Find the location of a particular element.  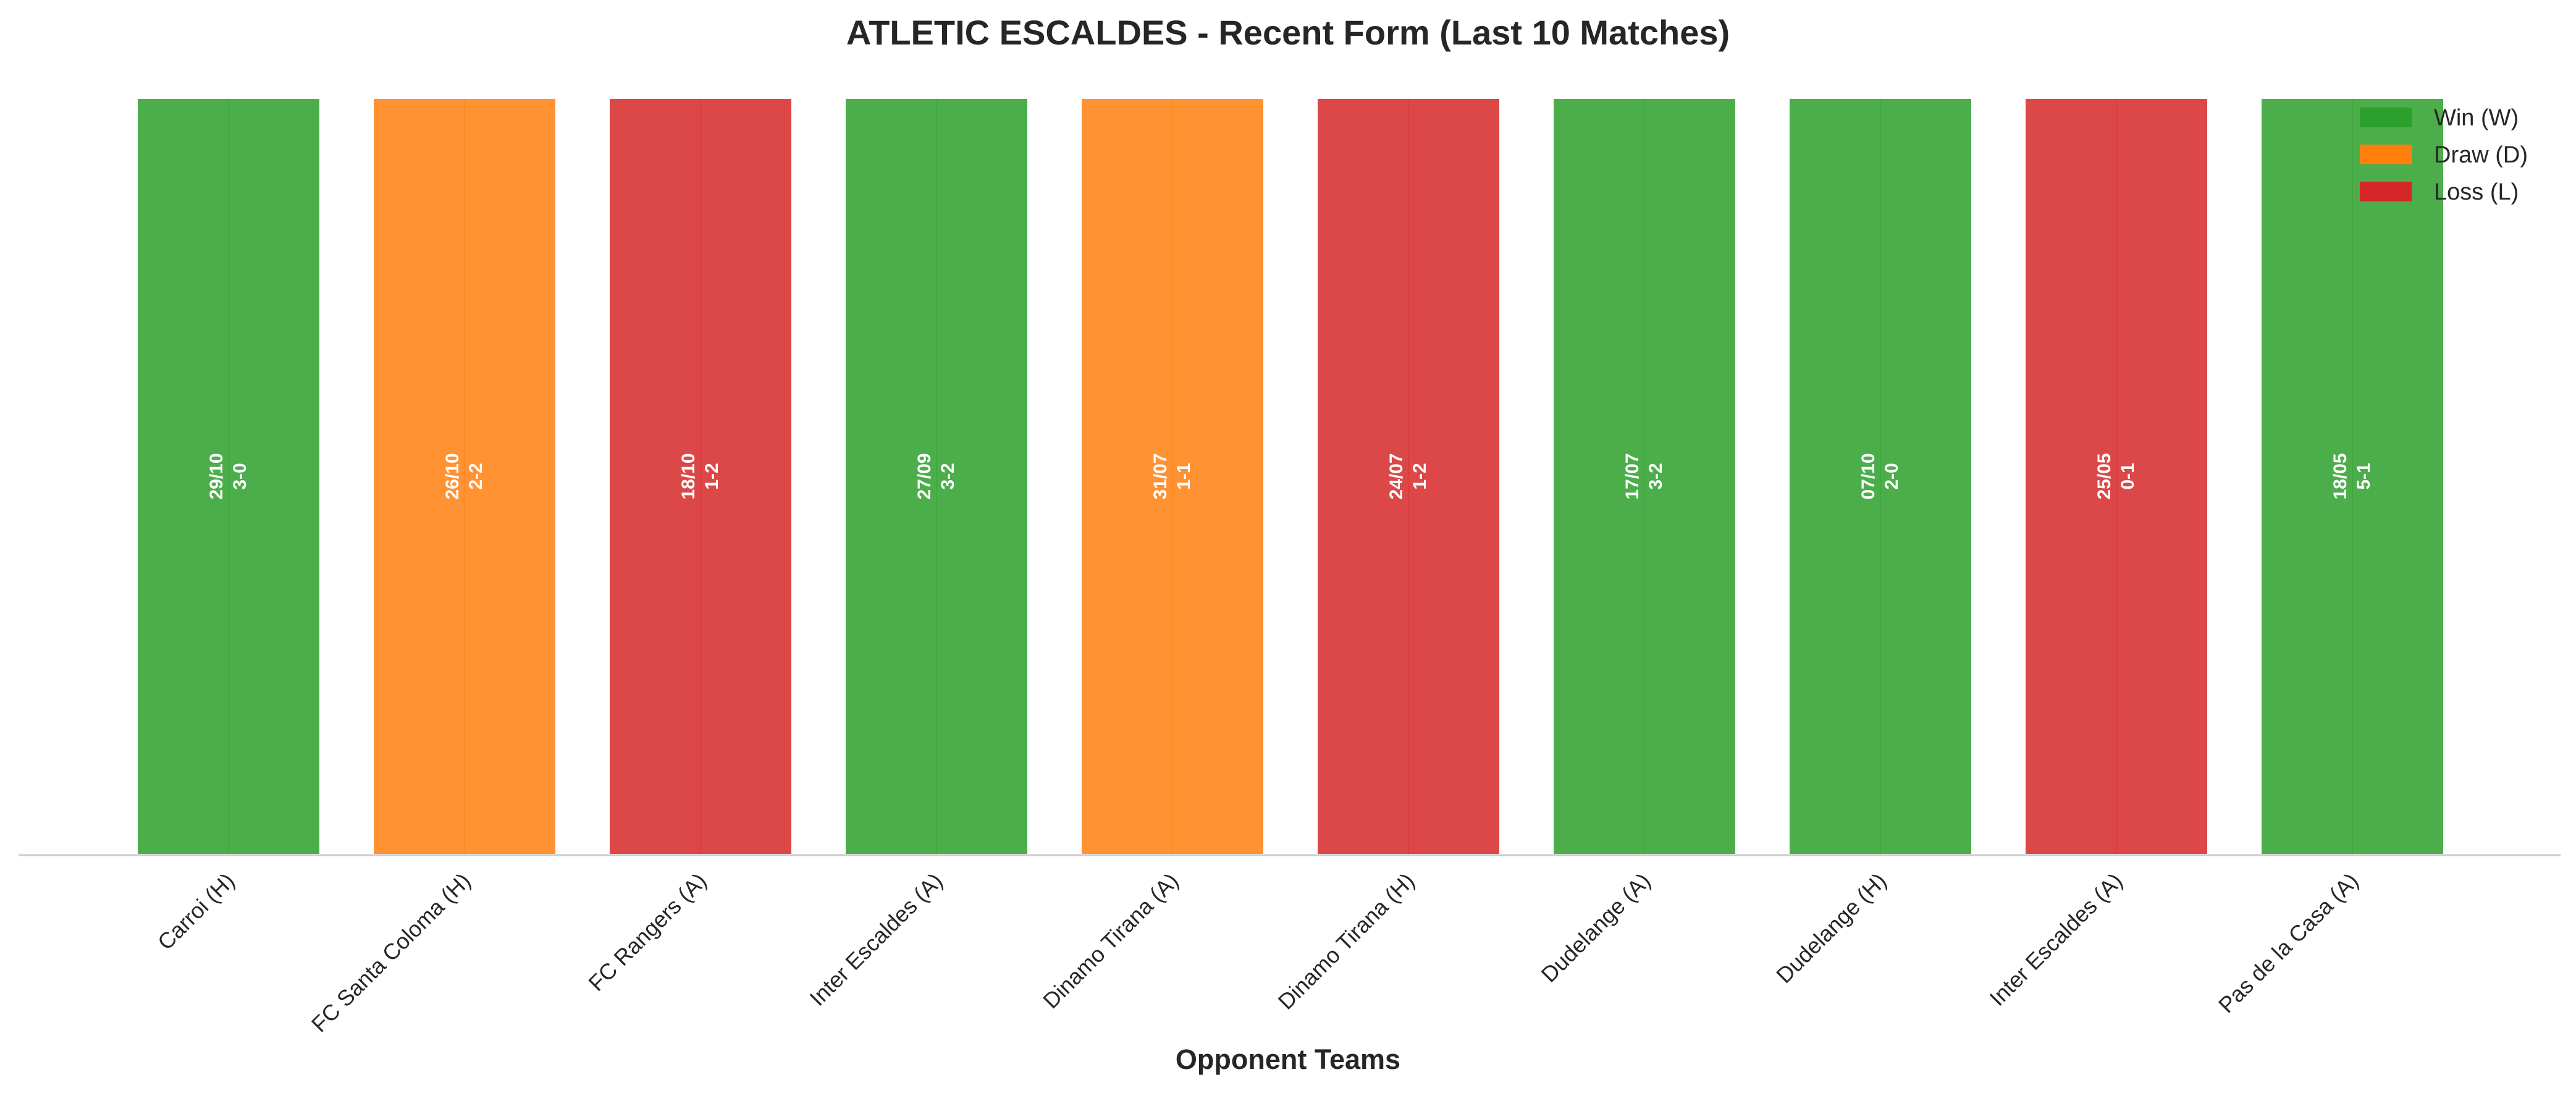

legend-label: Draw (D) is located at coordinates (2481, 155).